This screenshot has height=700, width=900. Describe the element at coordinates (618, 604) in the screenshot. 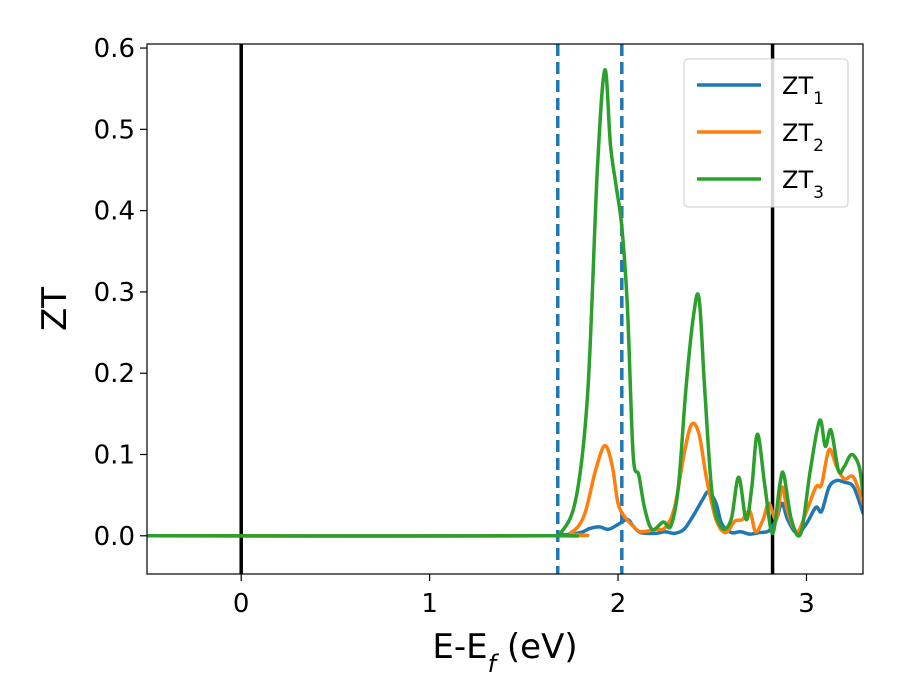

I see `x-tick-label: 2` at that location.